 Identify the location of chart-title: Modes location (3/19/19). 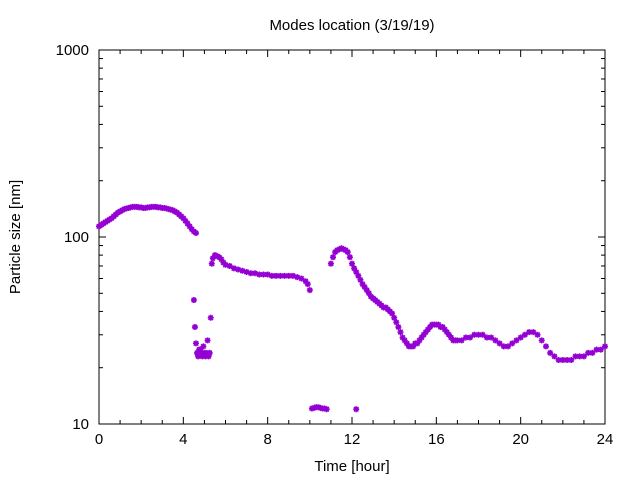
(351, 25).